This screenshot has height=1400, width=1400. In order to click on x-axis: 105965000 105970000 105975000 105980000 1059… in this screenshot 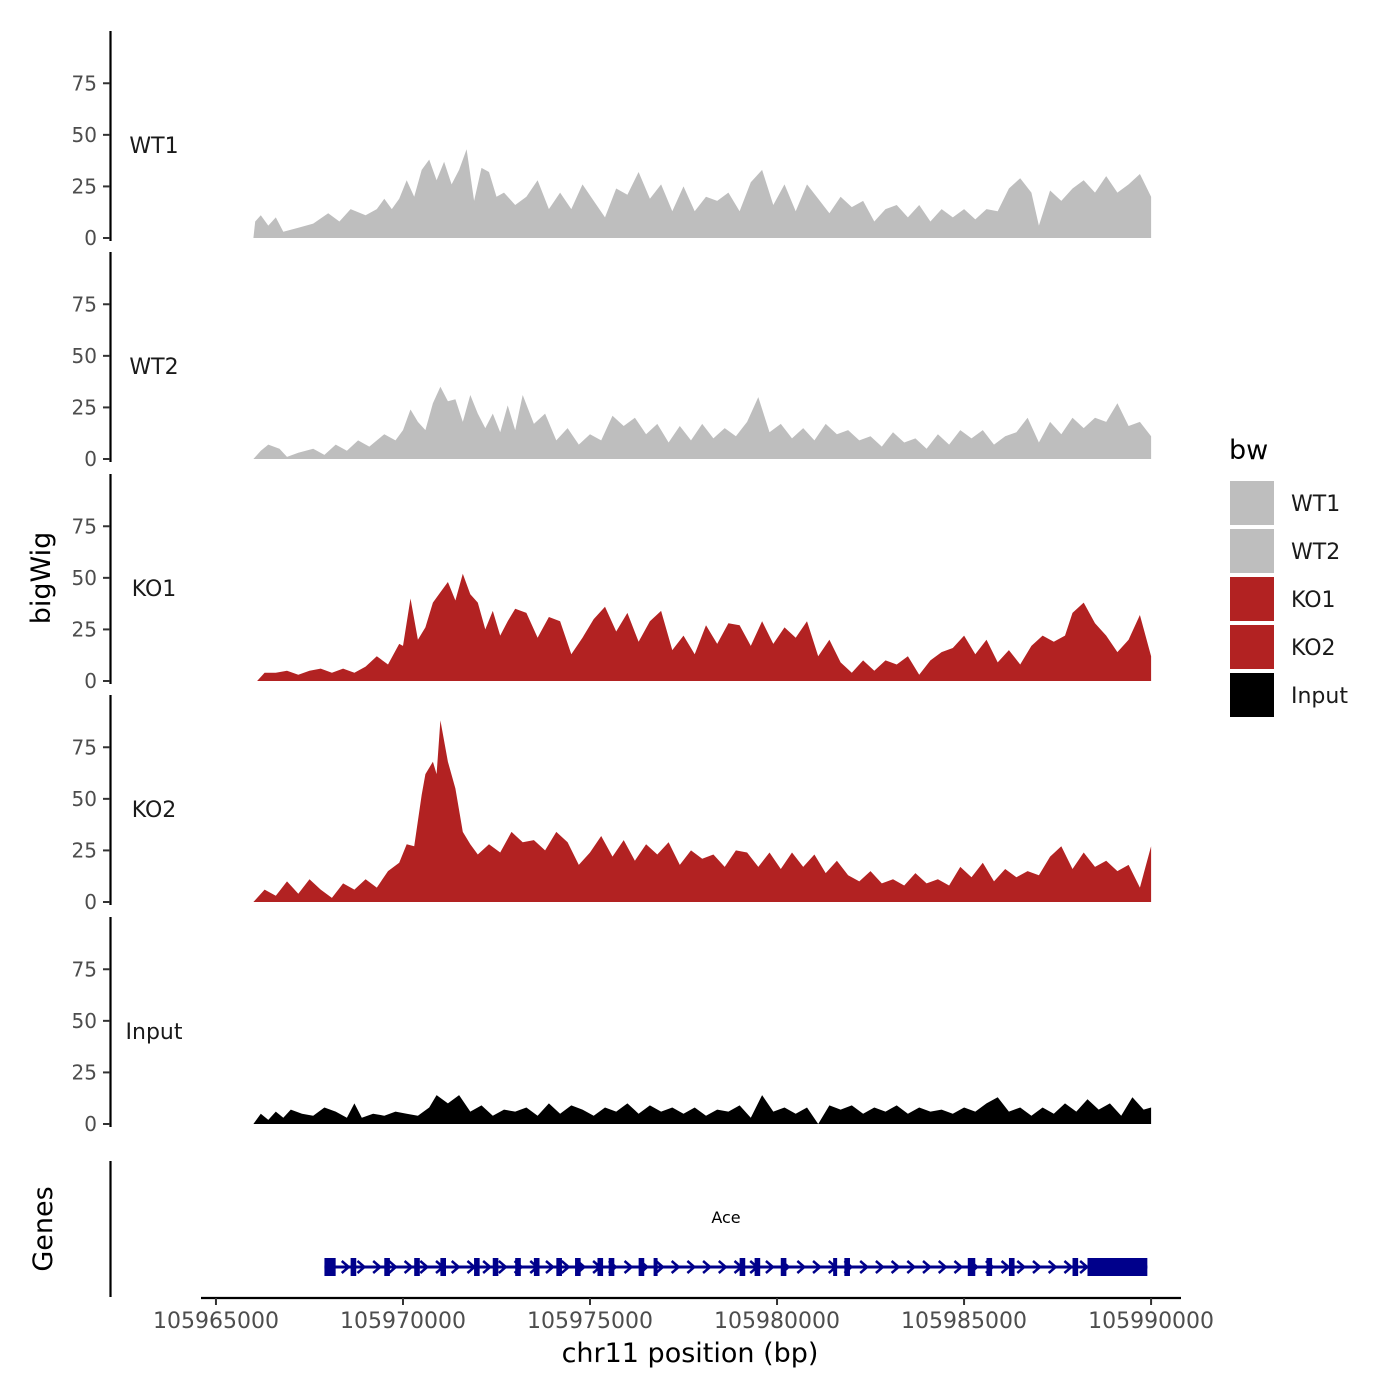, I will do `click(683, 1315)`.